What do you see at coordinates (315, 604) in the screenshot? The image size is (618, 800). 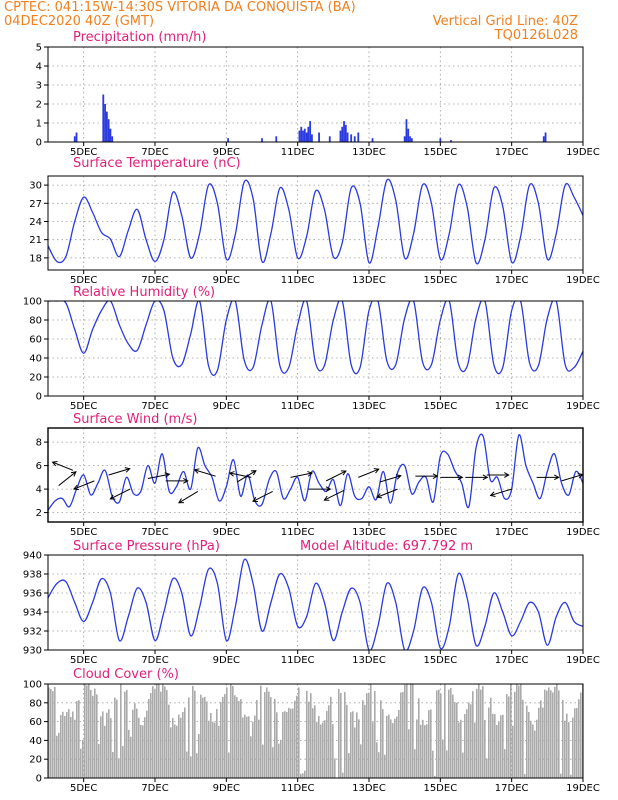 I see `series-line` at bounding box center [315, 604].